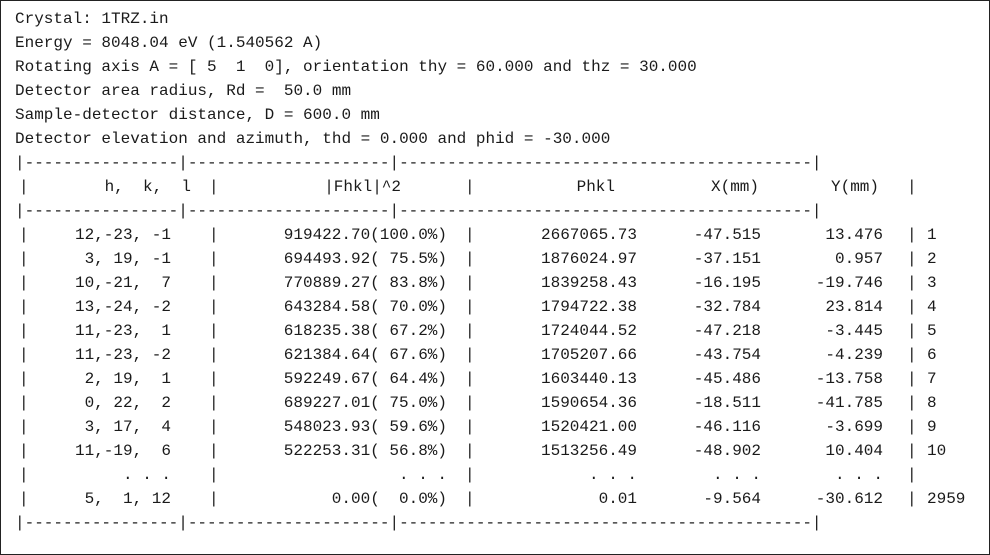 This screenshot has width=990, height=555. Describe the element at coordinates (849, 499) in the screenshot. I see `cell-y: -30.612` at that location.